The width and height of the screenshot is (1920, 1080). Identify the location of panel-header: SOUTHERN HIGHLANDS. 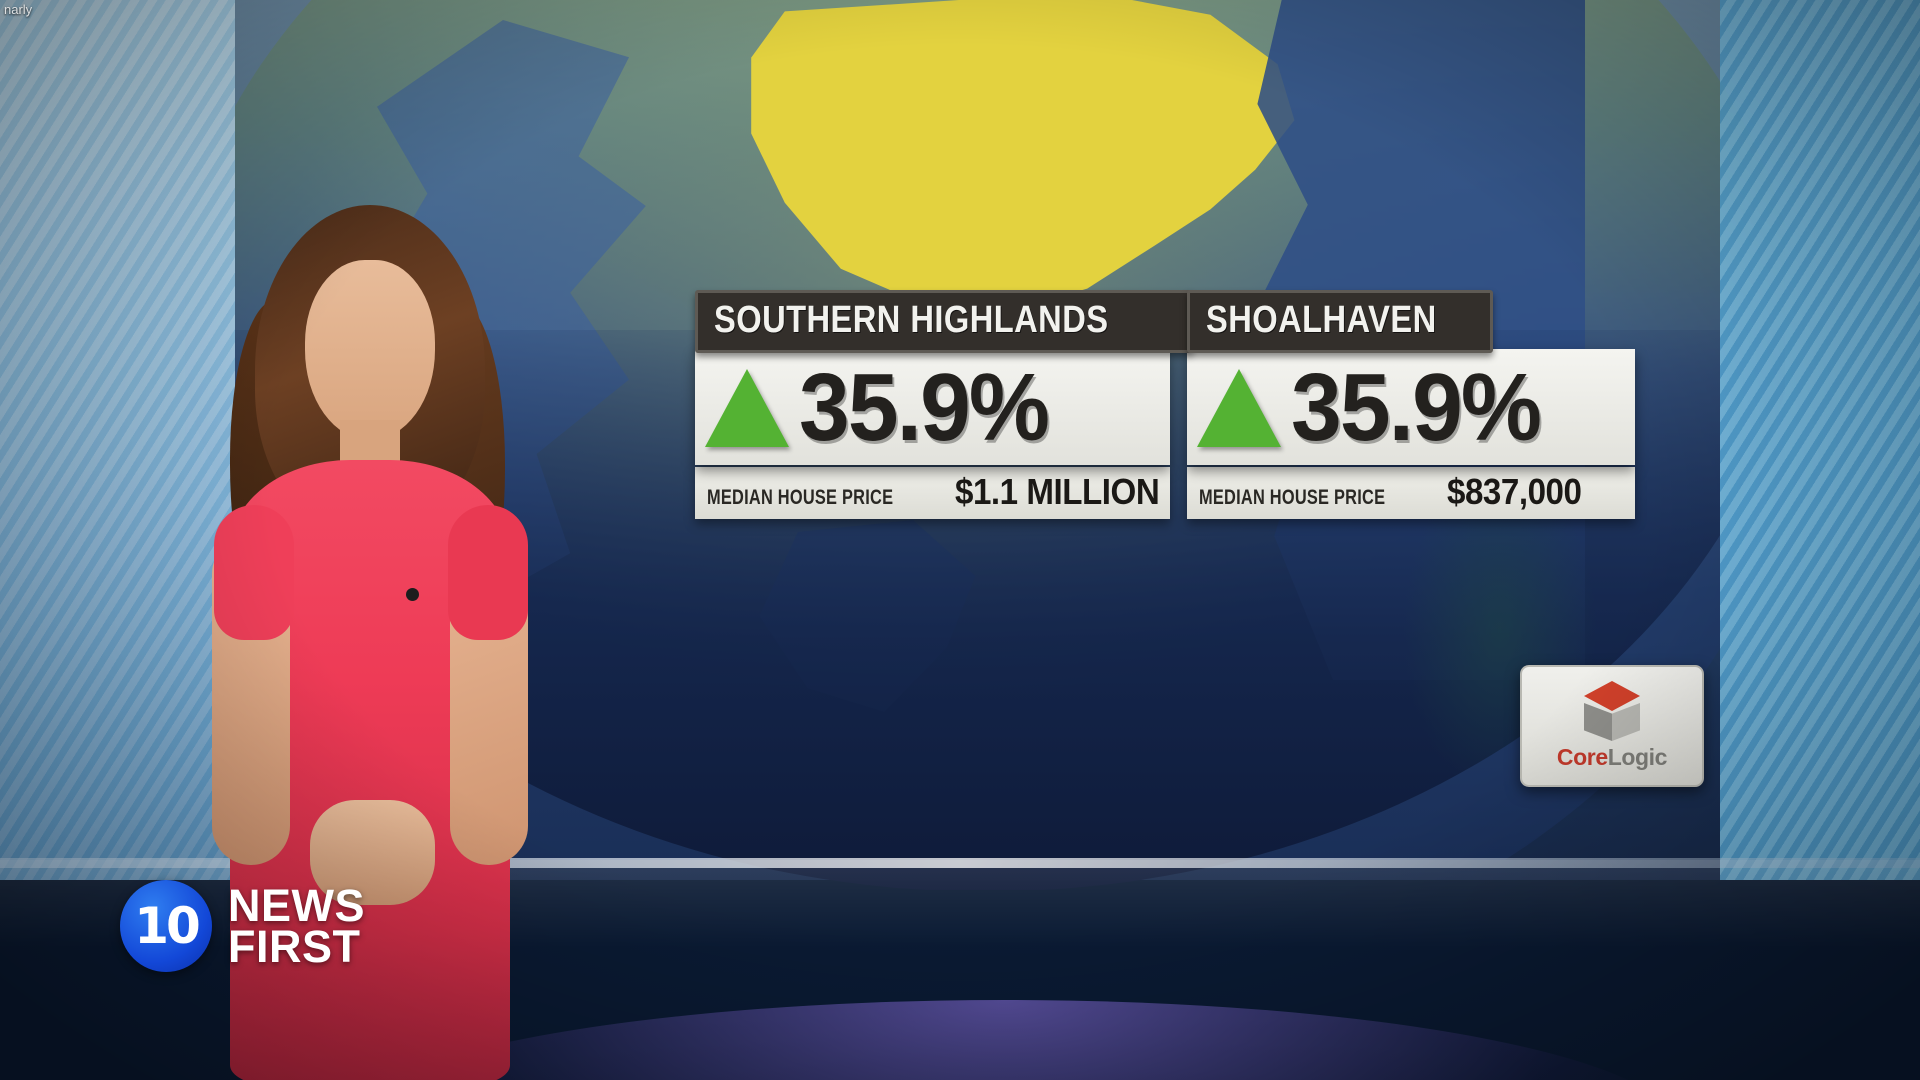
(943, 321).